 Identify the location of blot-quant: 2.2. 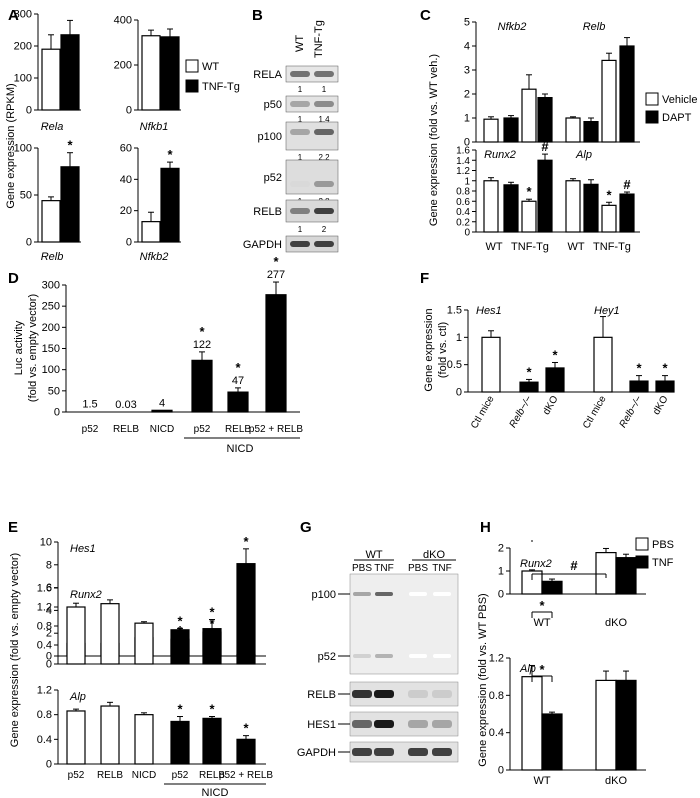
(324, 157).